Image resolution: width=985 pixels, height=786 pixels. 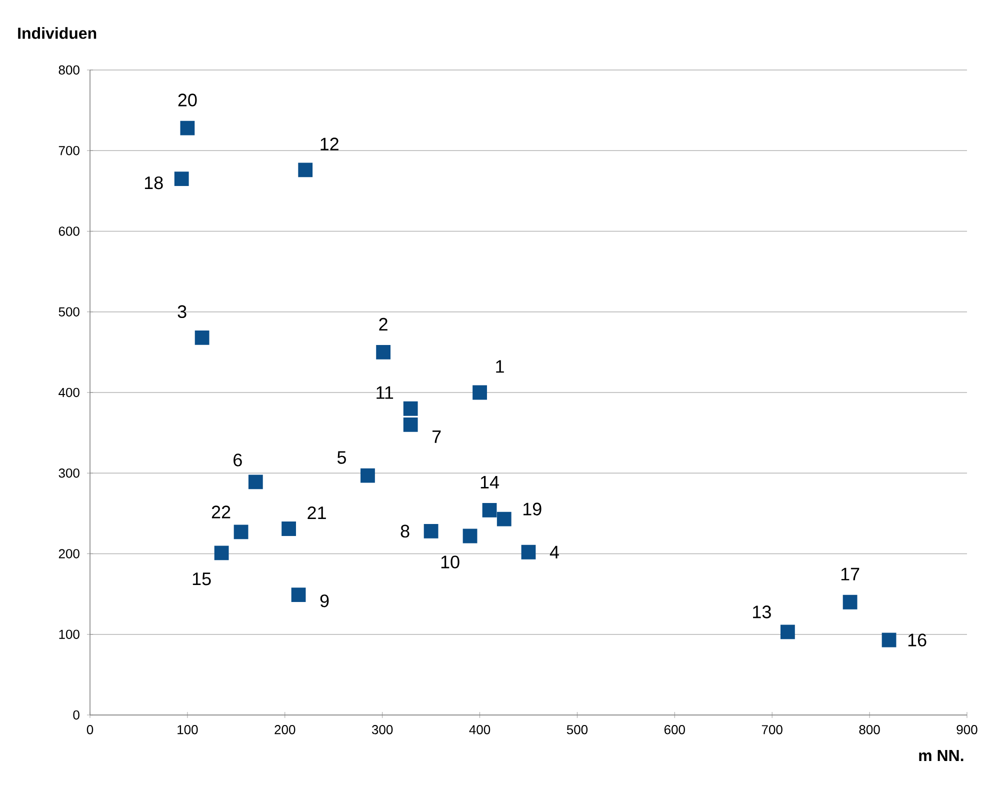 I want to click on annotation: 13, so click(x=762, y=612).